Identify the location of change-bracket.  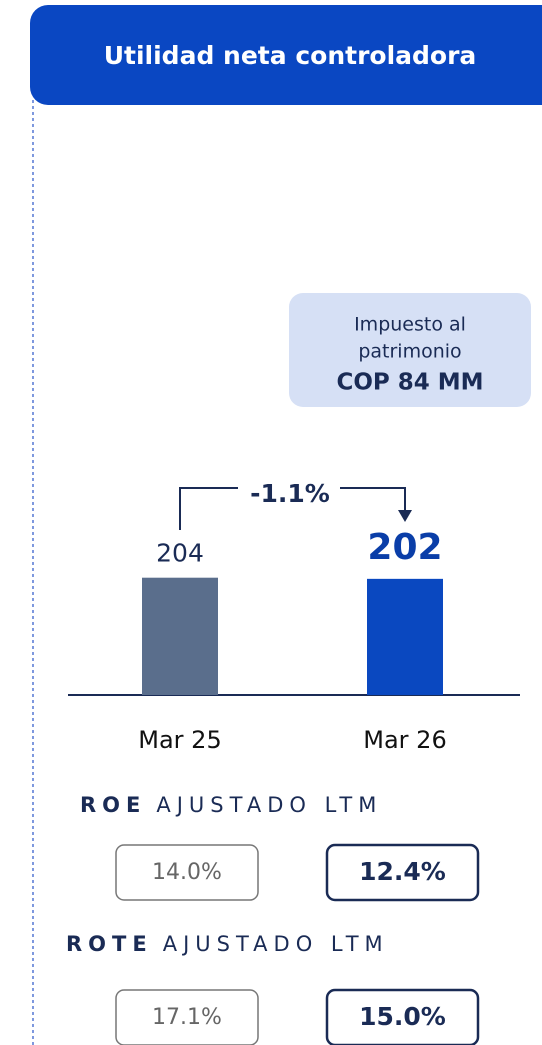
(292, 508).